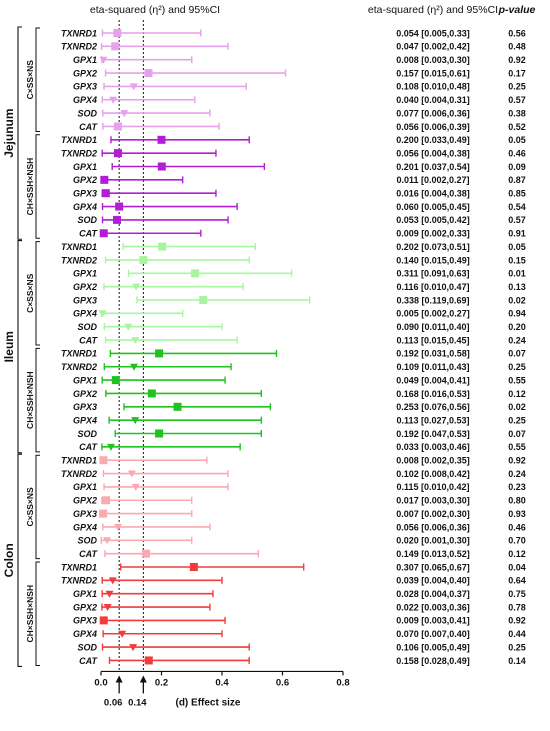 Image resolution: width=550 pixels, height=731 pixels. What do you see at coordinates (9, 132) in the screenshot?
I see `tissue-label: Jejunum` at bounding box center [9, 132].